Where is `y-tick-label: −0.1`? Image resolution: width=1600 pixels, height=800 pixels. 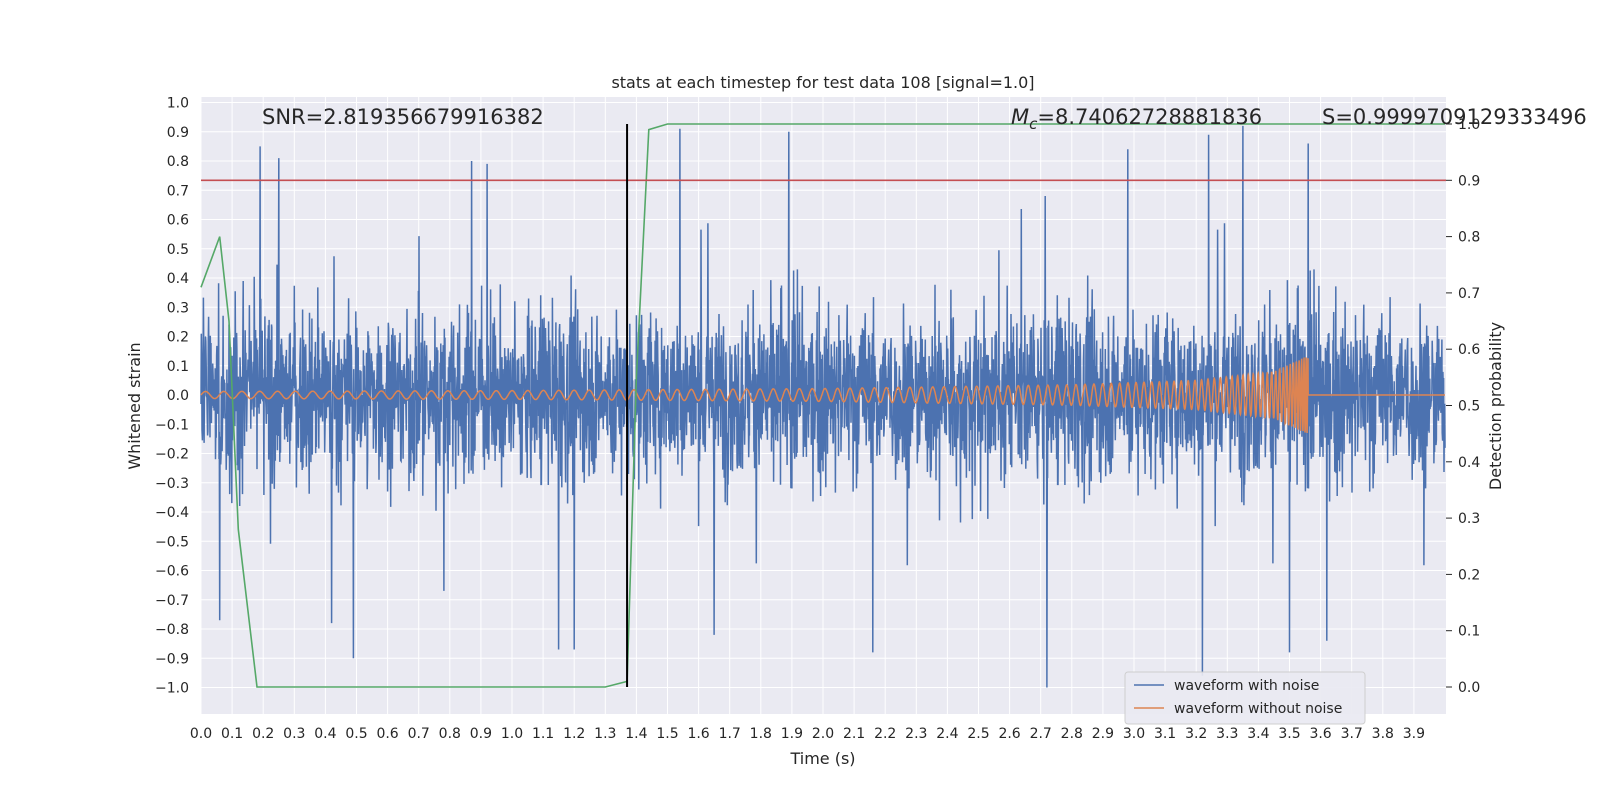
y-tick-label: −0.1 is located at coordinates (172, 425).